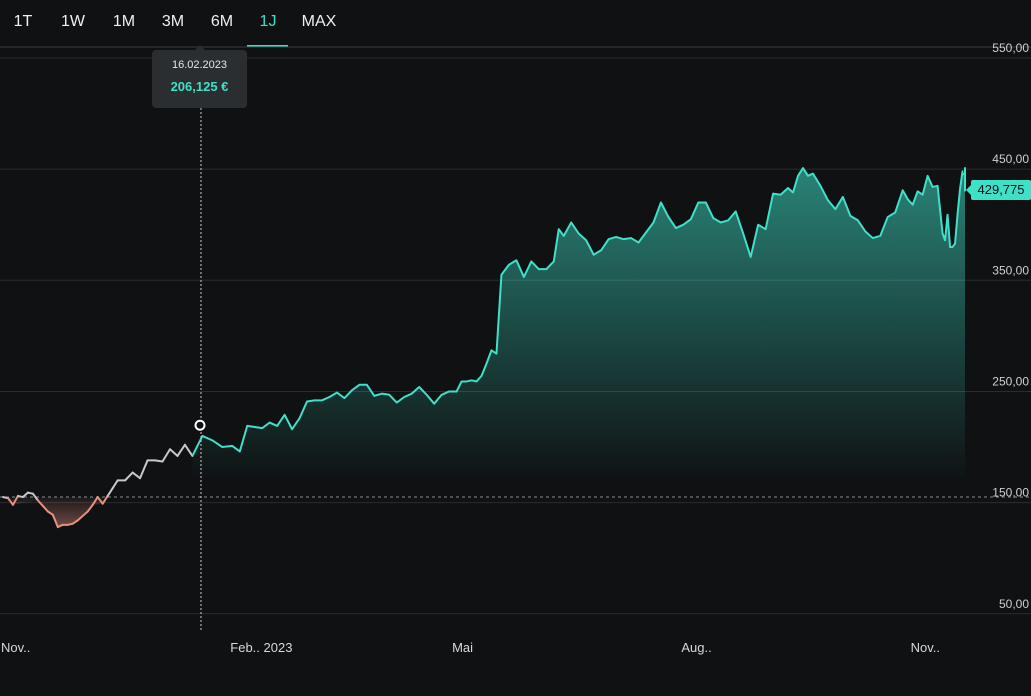 The height and width of the screenshot is (696, 1031). I want to click on overlay-layer, so click(200, 369).